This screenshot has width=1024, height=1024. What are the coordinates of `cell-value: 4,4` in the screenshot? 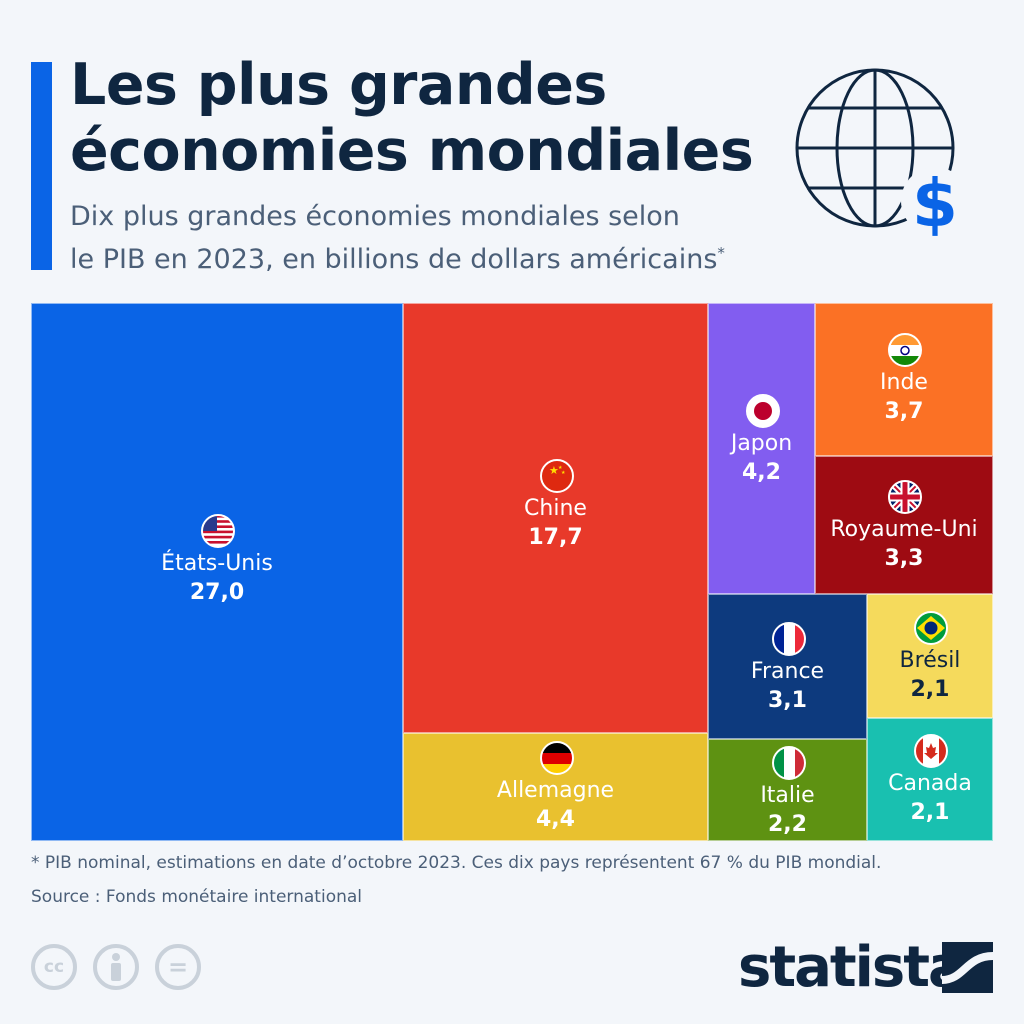 It's located at (555, 819).